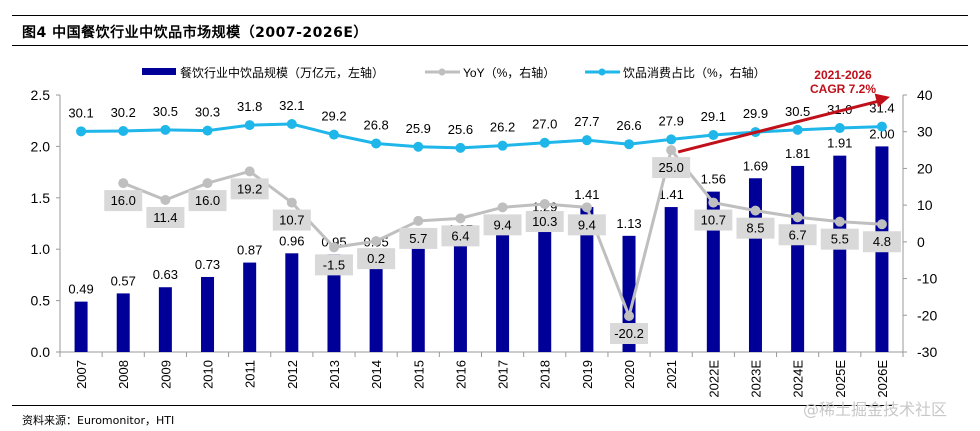 This screenshot has height=431, width=980. What do you see at coordinates (333, 116) in the screenshot?
I see `share-data-label: 29.2` at bounding box center [333, 116].